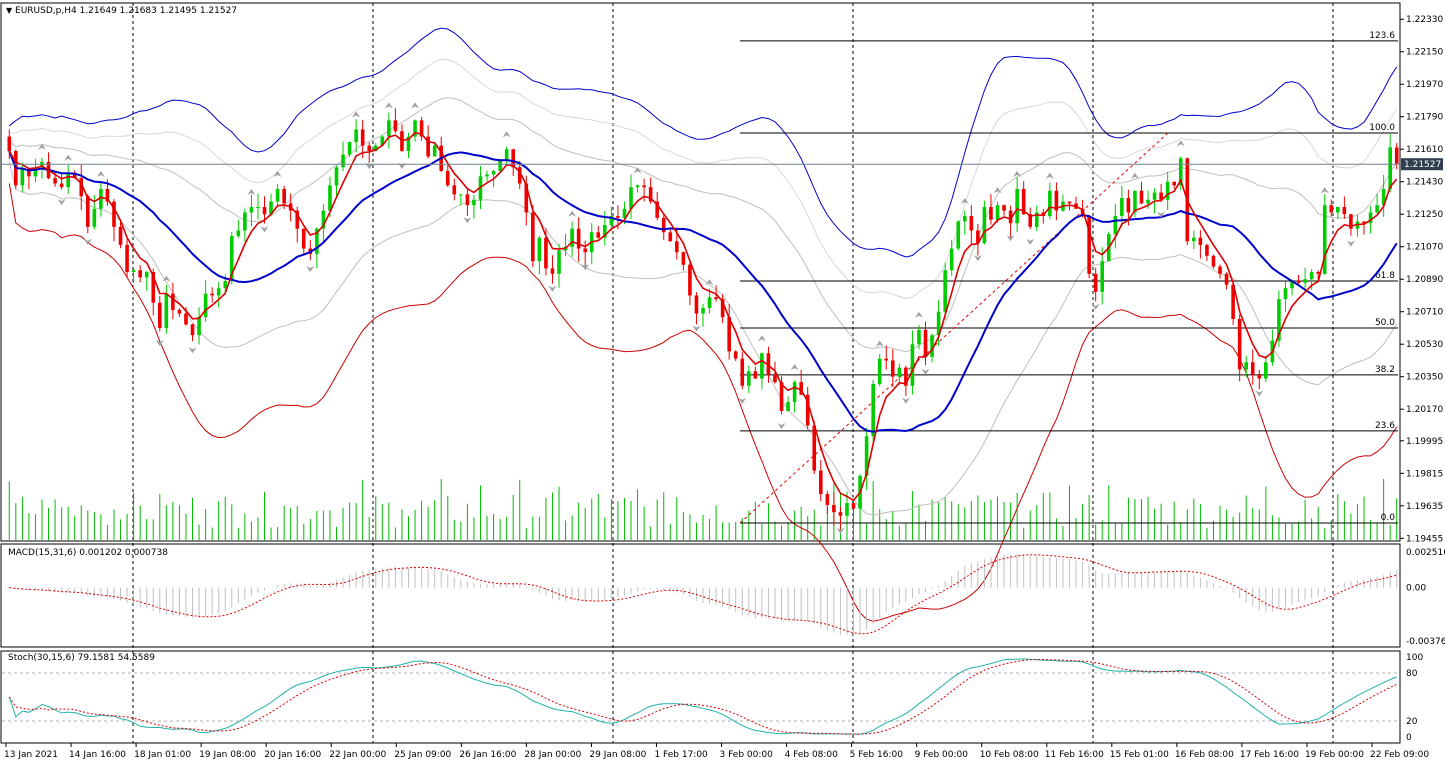 The height and width of the screenshot is (767, 1445). I want to click on stoch-title: Stoch(30,15,6) 79.1581 54.5589, so click(81, 658).